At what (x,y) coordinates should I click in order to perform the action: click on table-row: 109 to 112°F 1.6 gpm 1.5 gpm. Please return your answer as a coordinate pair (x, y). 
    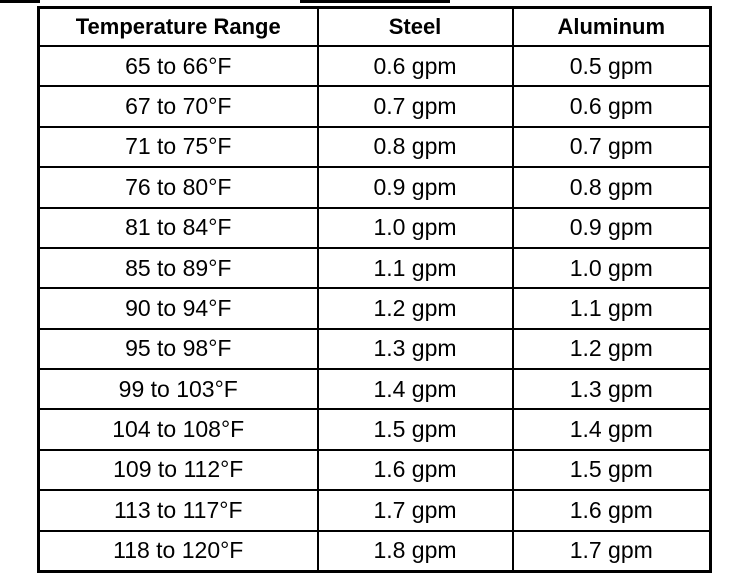
    Looking at the image, I should click on (374, 470).